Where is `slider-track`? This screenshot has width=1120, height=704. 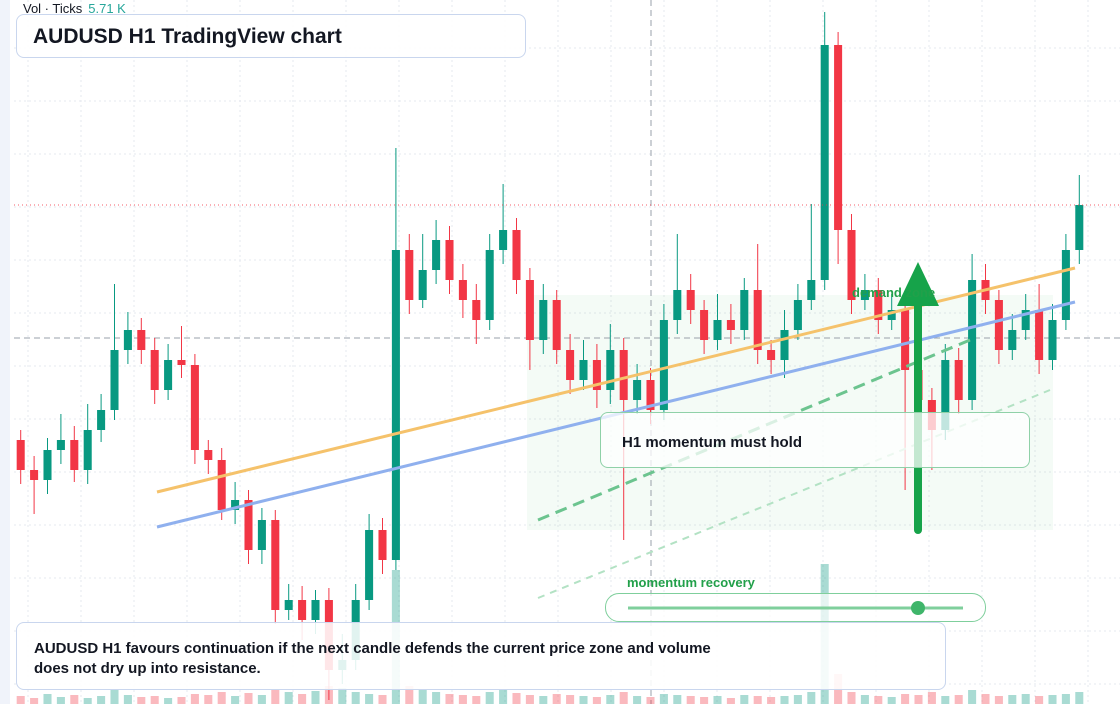 slider-track is located at coordinates (795, 608).